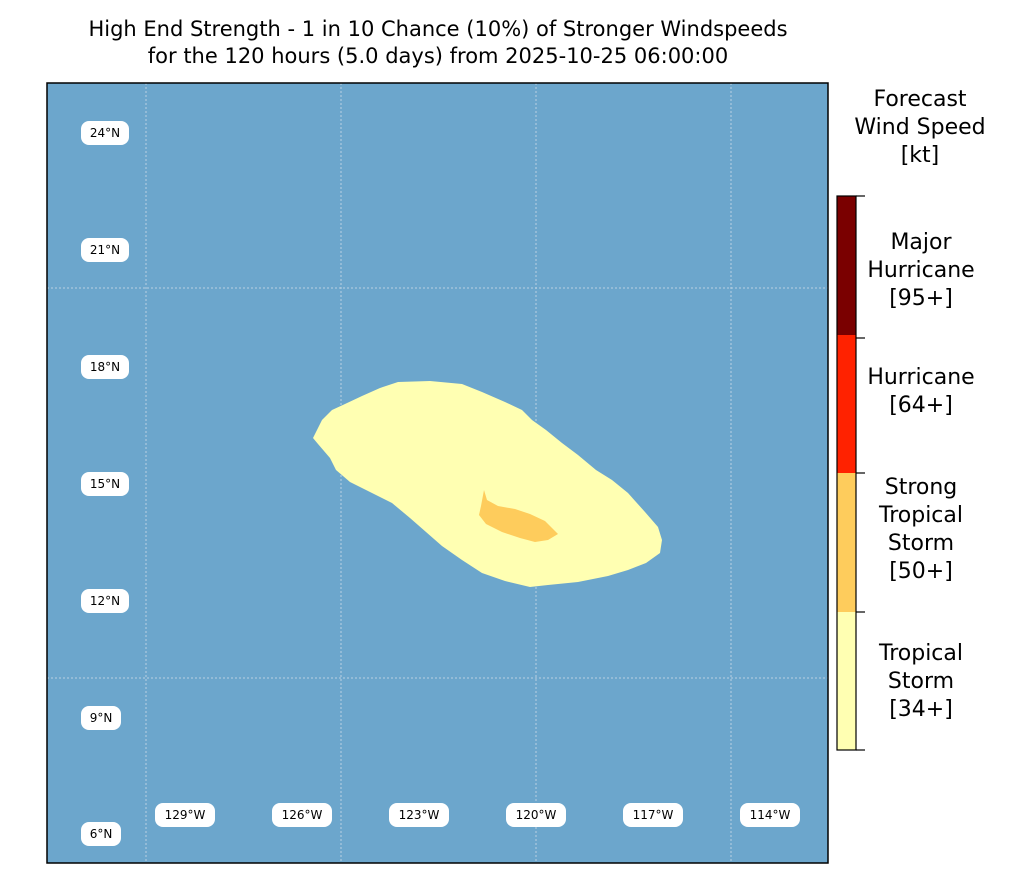 The width and height of the screenshot is (1015, 884). Describe the element at coordinates (846, 542) in the screenshot. I see `colorbar-strong-tropical-storm` at that location.